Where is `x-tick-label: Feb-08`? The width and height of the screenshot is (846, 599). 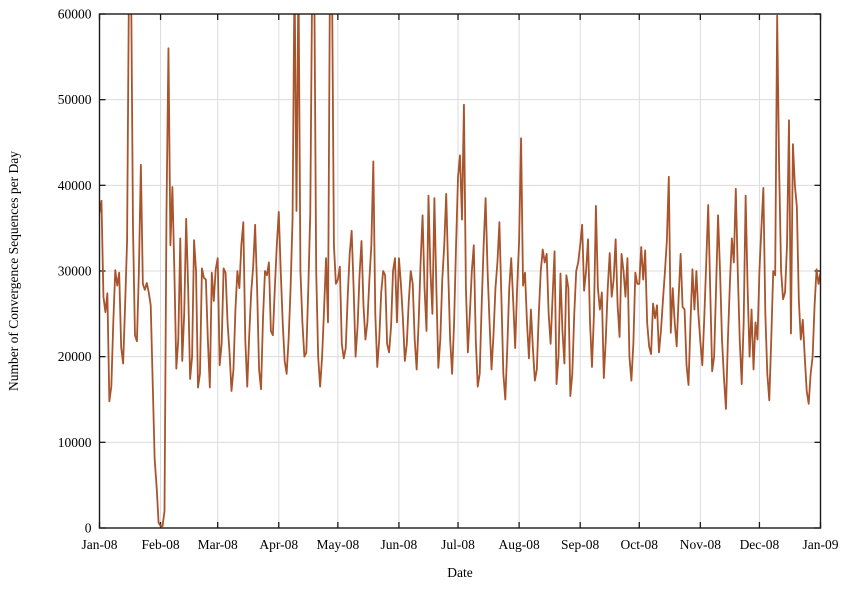 x-tick-label: Feb-08 is located at coordinates (160, 544).